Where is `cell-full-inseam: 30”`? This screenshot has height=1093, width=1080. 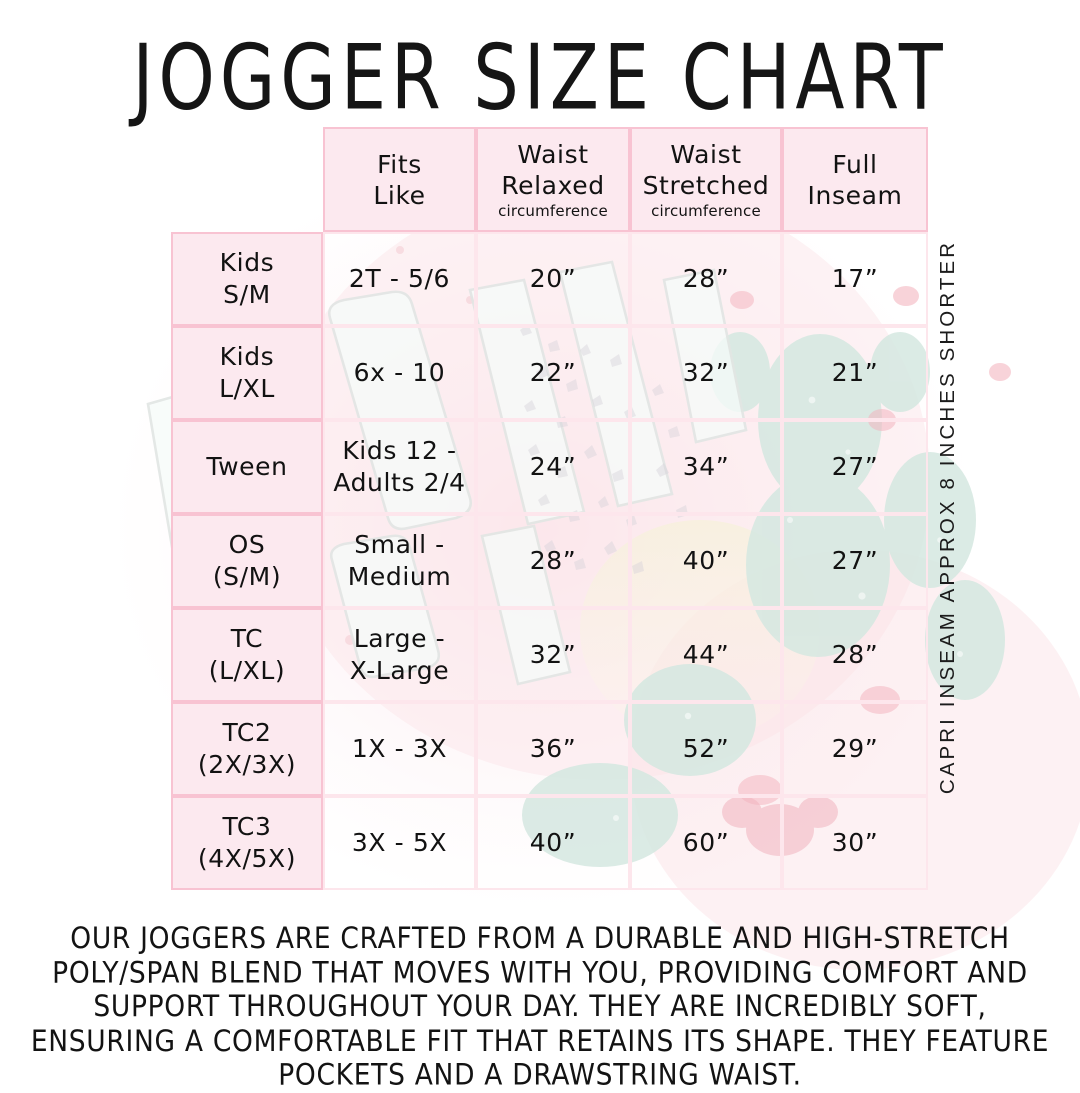 cell-full-inseam: 30” is located at coordinates (855, 843).